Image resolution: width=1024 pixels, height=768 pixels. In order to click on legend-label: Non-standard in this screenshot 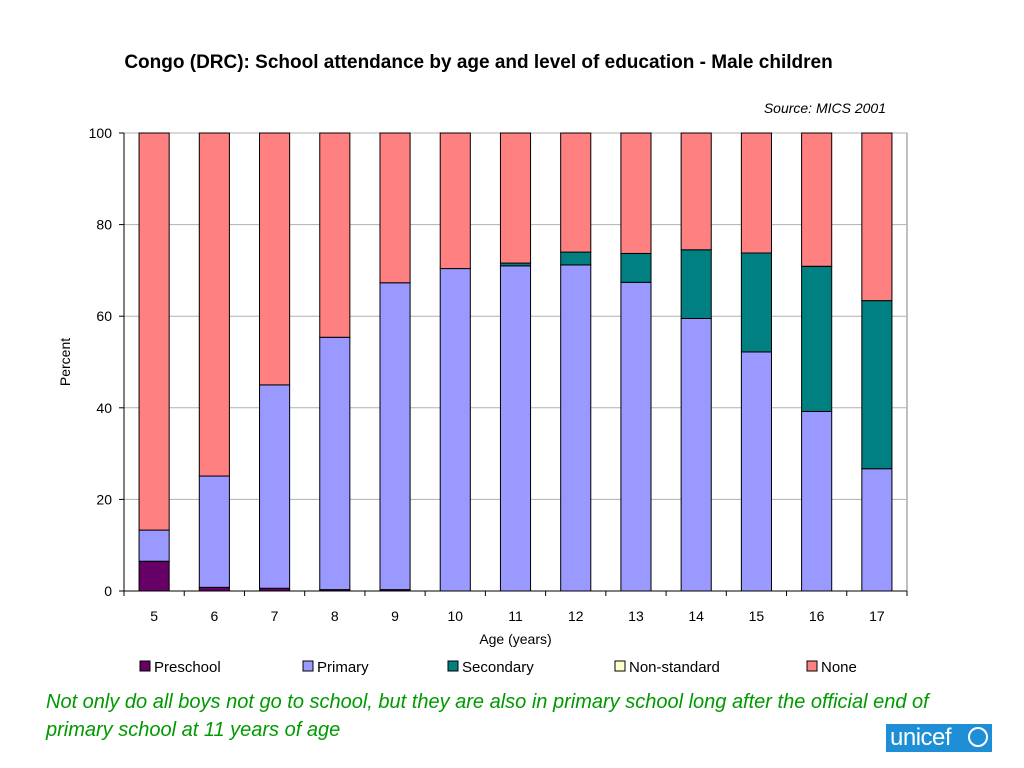, I will do `click(674, 667)`.